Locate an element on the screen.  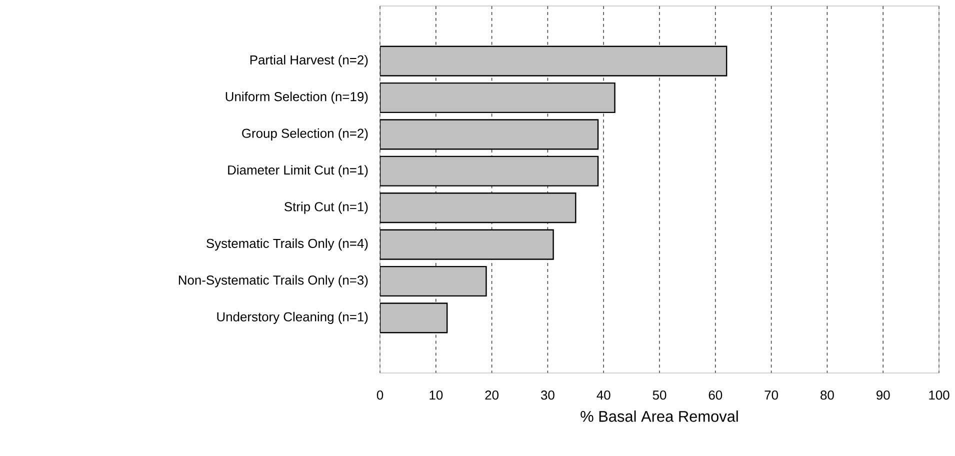
x-tick-label: 100 is located at coordinates (939, 395).